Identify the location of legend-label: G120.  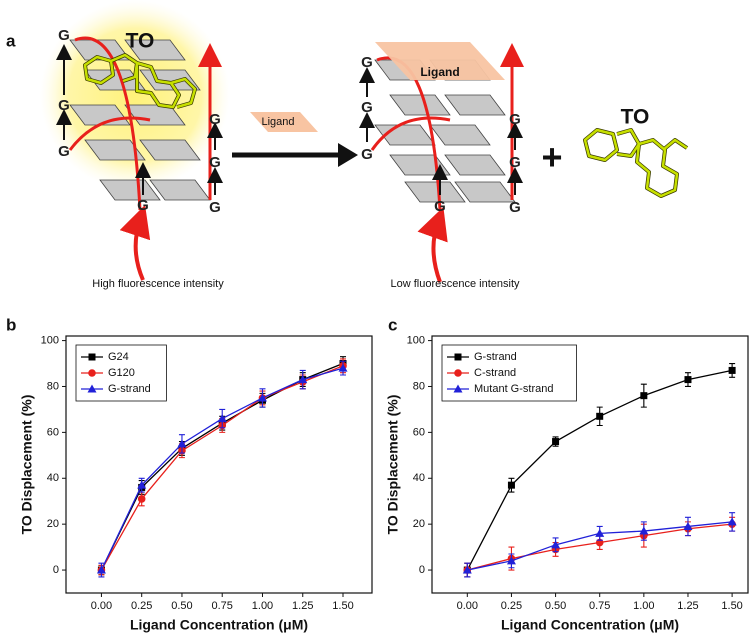
(121, 373).